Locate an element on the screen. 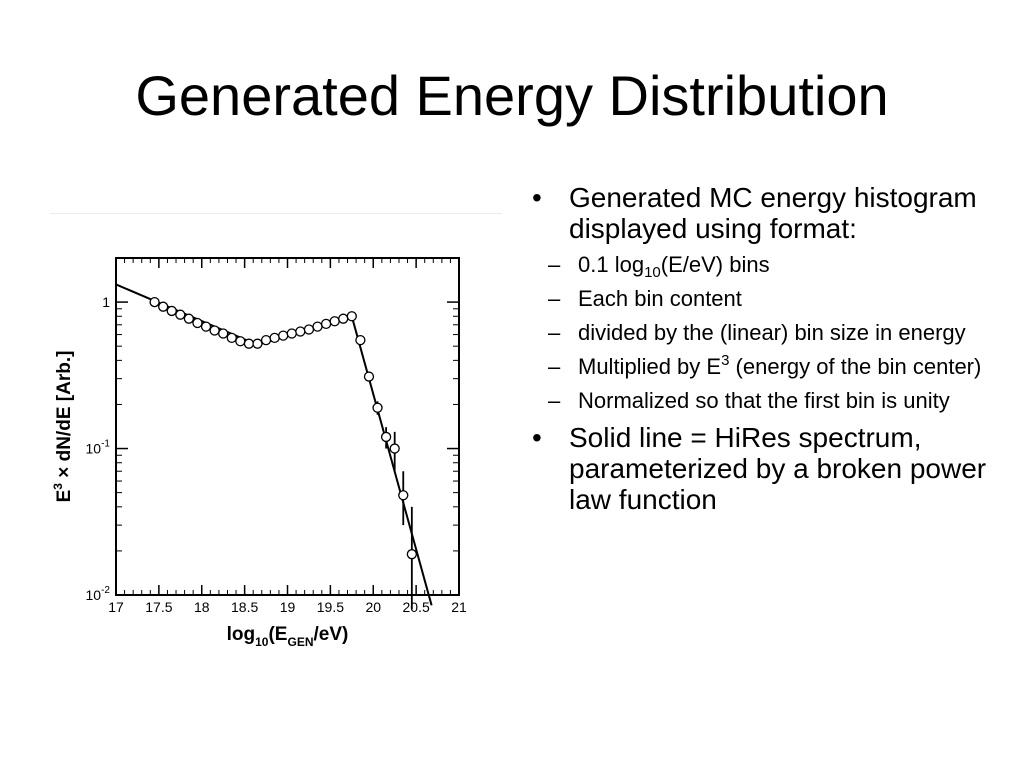 The width and height of the screenshot is (1024, 768). sub-bullet-bin-content: – Each bin content is located at coordinates (772, 298).